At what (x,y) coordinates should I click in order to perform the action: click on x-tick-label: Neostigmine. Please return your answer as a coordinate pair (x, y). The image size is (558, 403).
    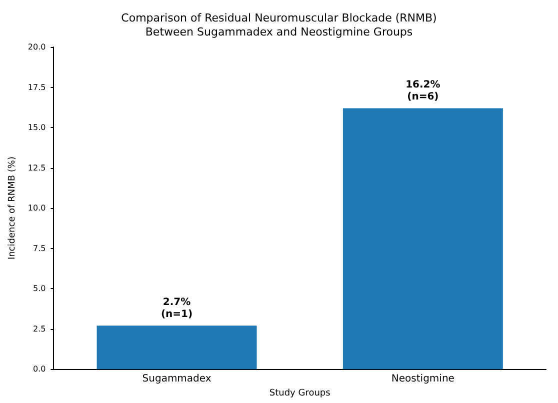
    Looking at the image, I should click on (422, 379).